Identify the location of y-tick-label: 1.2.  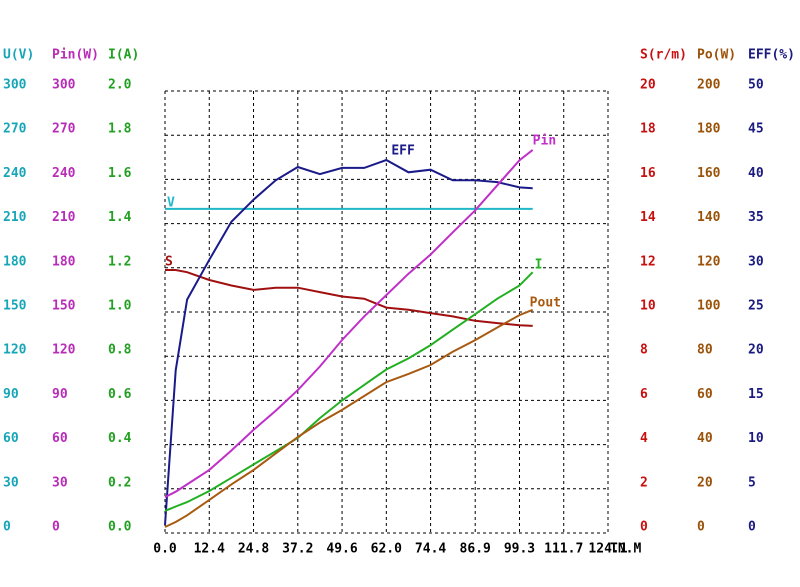
(119, 261).